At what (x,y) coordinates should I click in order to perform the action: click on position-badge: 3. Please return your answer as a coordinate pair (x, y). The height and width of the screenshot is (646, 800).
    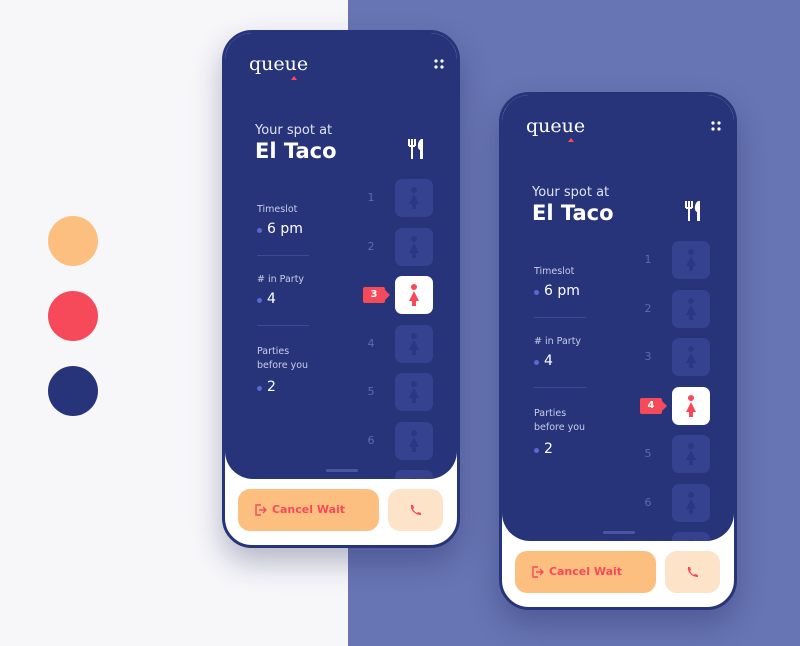
    Looking at the image, I should click on (376, 295).